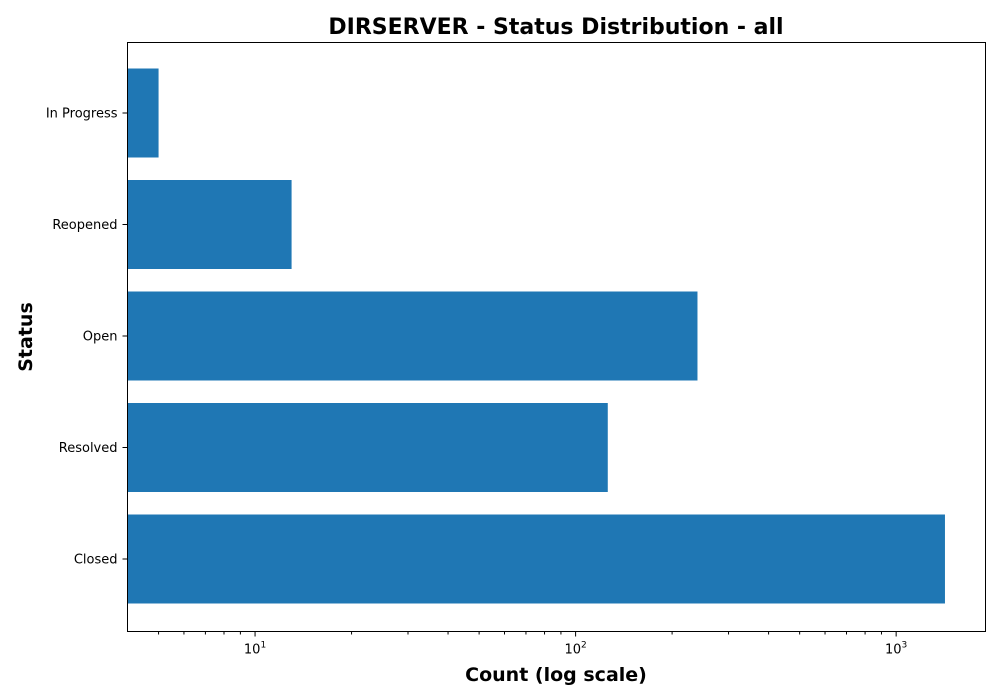  I want to click on y-tick-label: Reopened, so click(84, 225).